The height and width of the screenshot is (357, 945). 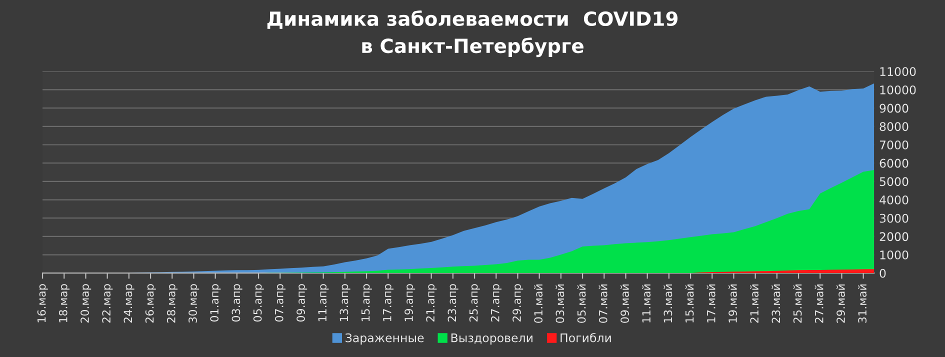 I want to click on legend-label: Погибли, so click(x=585, y=337).